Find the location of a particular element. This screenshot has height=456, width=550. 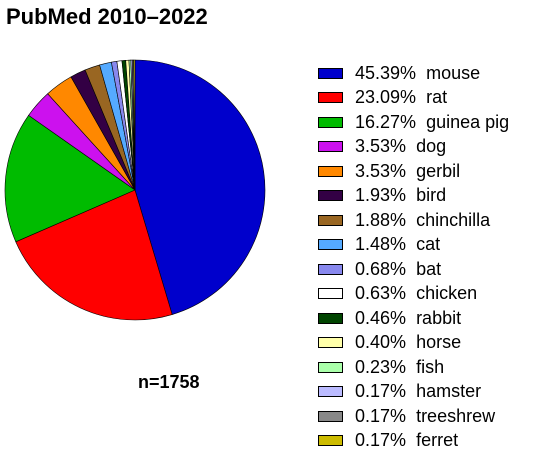

legend-label: guinea pig is located at coordinates (468, 121).